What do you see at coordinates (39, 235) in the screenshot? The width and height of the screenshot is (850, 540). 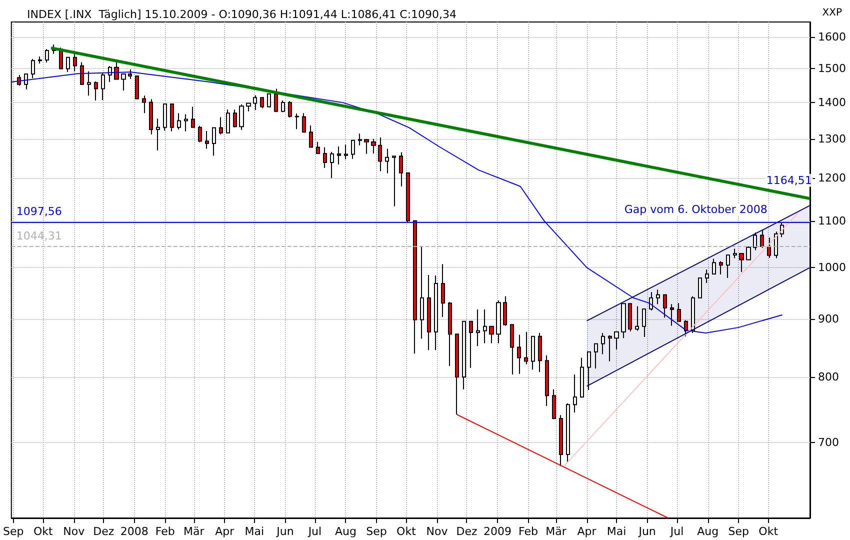 I see `ref-line-label: 1044,31` at bounding box center [39, 235].